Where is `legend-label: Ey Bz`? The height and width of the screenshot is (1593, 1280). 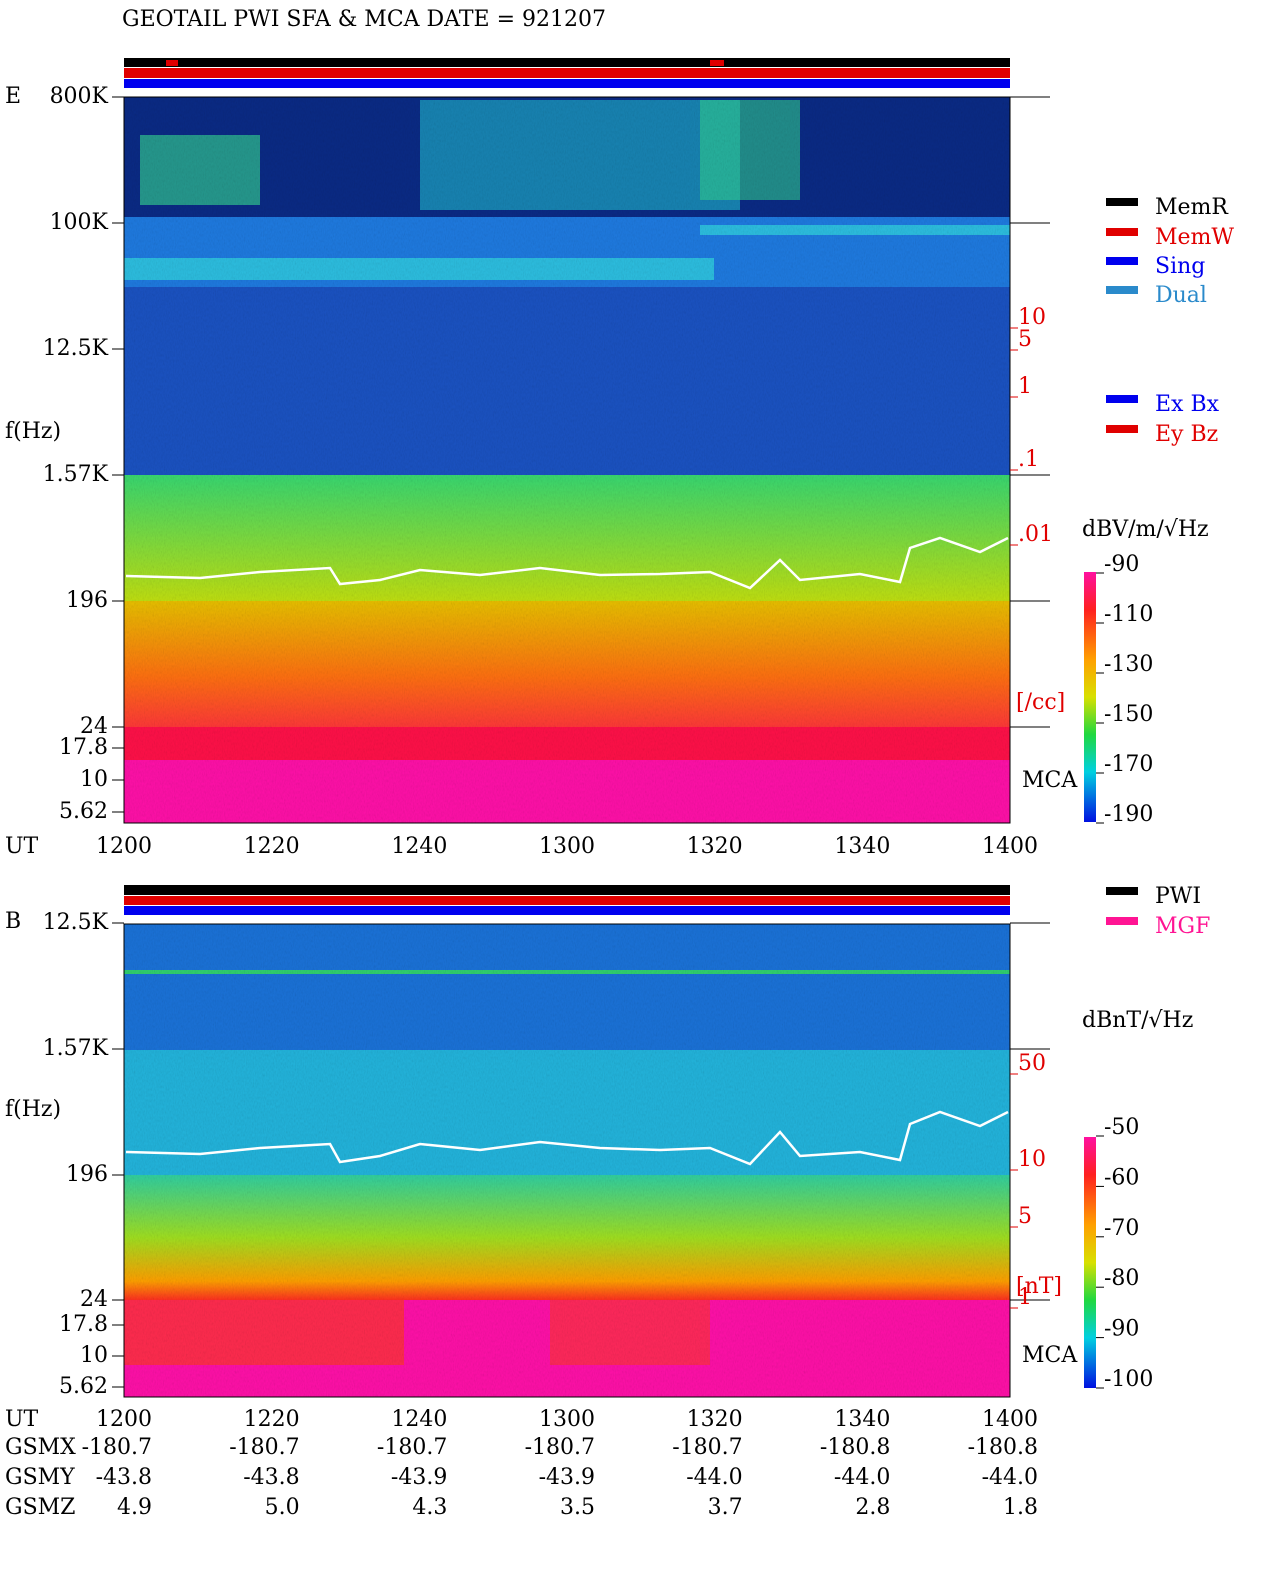
legend-label: Ey Bz is located at coordinates (1186, 434).